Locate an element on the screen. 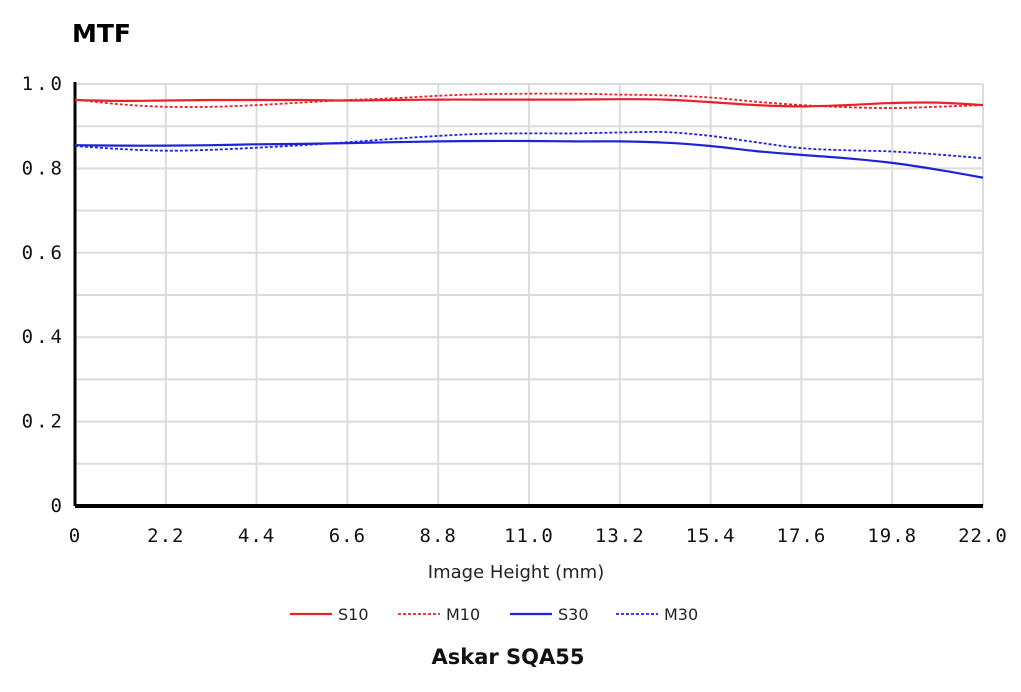 This screenshot has height=692, width=1021. legend-label-s30: S30 is located at coordinates (573, 614).